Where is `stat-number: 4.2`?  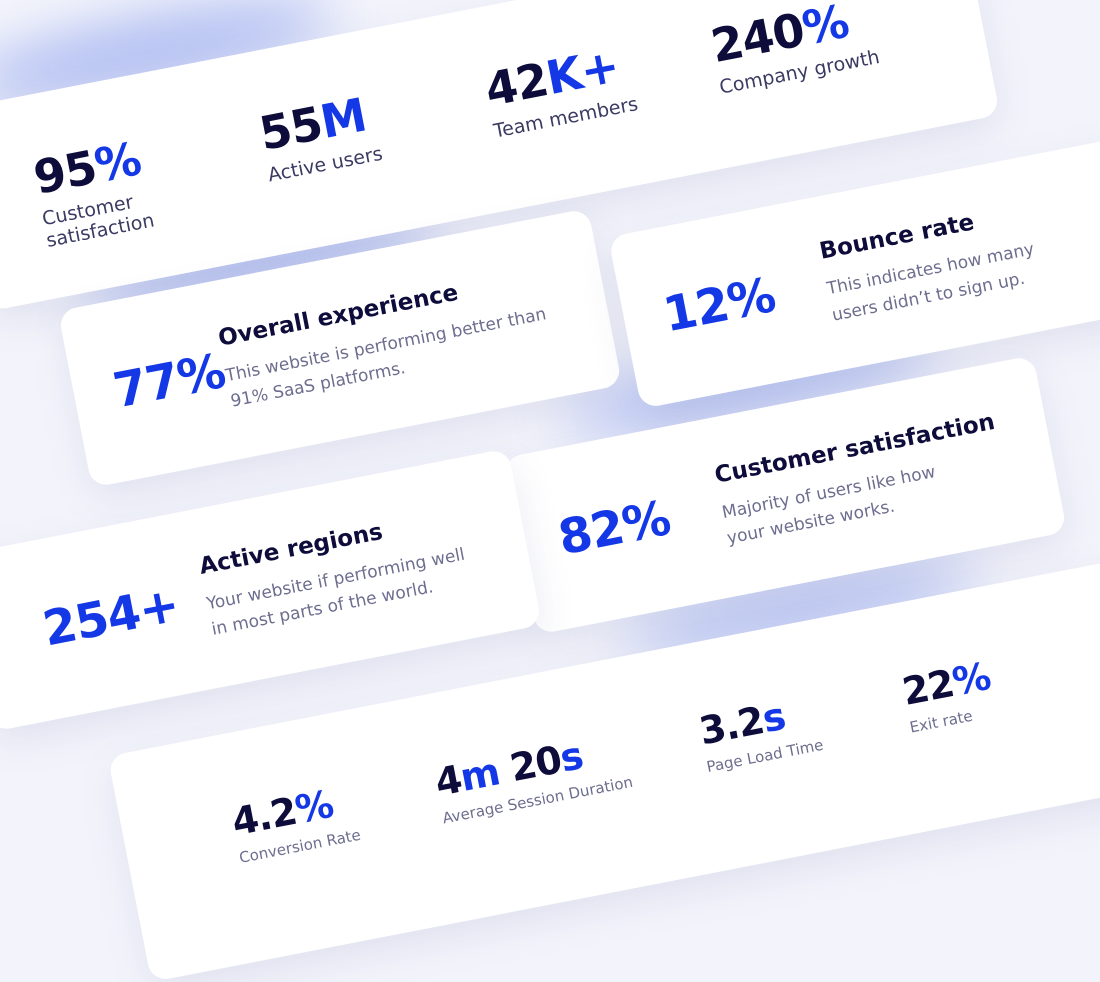 stat-number: 4.2 is located at coordinates (264, 816).